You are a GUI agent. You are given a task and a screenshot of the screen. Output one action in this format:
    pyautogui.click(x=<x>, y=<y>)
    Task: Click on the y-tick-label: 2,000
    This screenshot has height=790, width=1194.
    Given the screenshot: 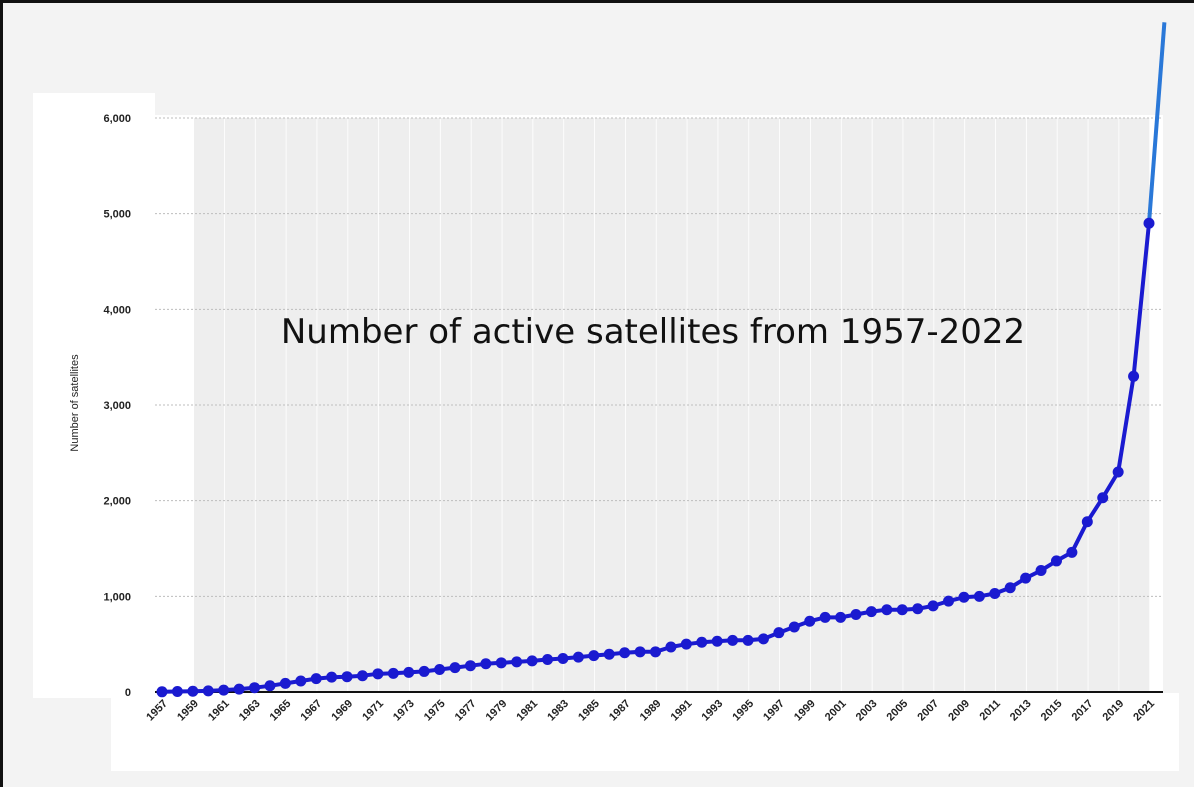 What is the action you would take?
    pyautogui.click(x=117, y=502)
    